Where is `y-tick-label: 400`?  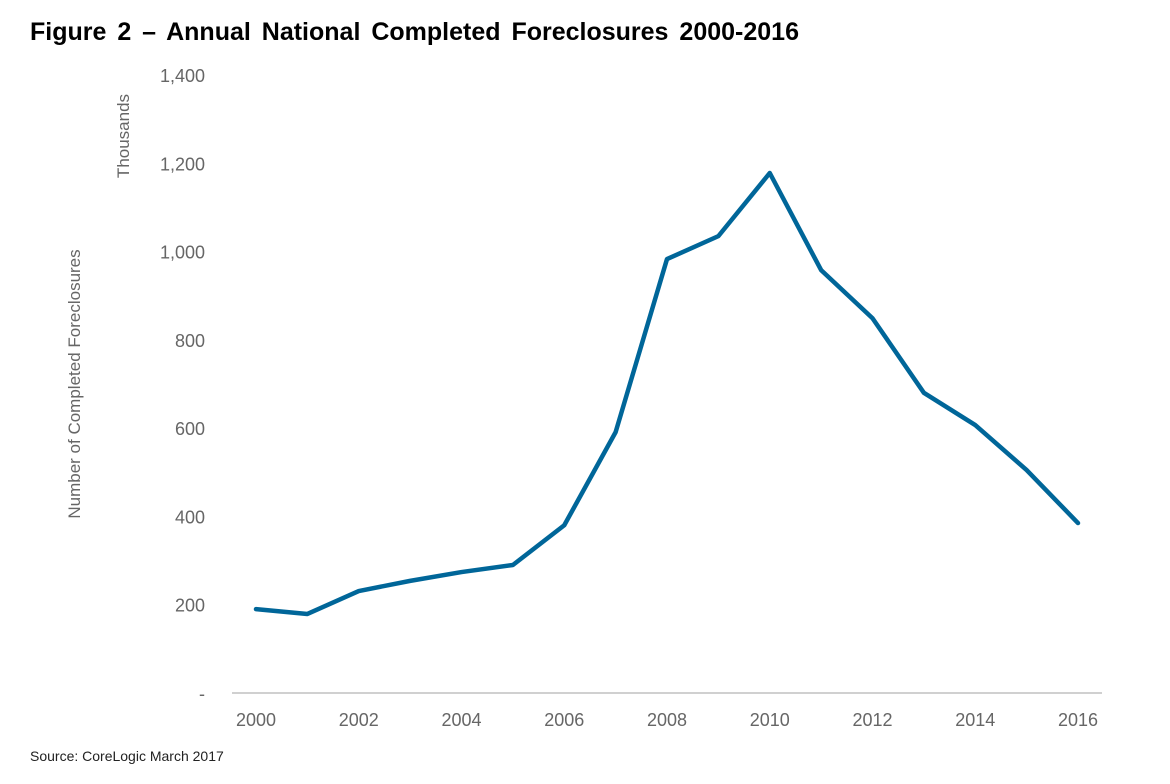 y-tick-label: 400 is located at coordinates (190, 517).